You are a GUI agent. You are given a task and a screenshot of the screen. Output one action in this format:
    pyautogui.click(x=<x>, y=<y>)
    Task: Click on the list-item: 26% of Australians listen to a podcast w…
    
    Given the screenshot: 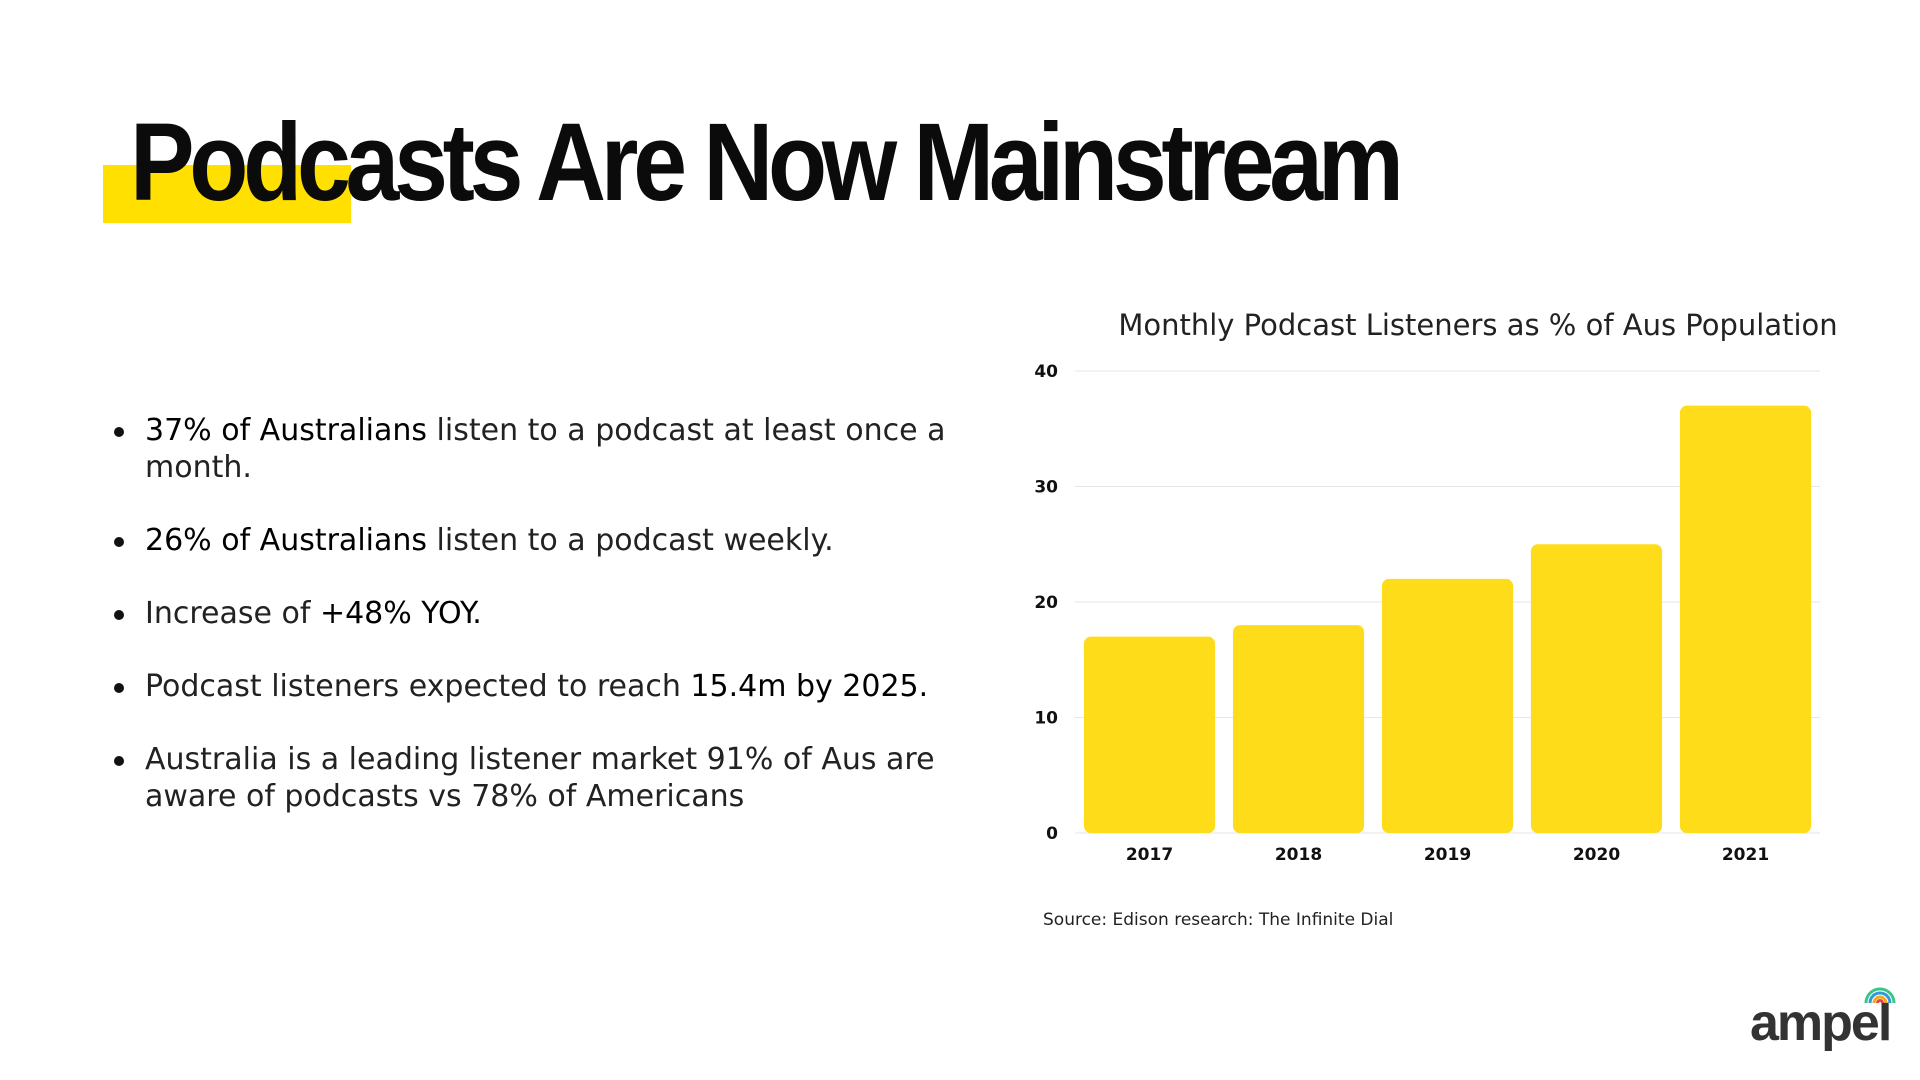 What is the action you would take?
    pyautogui.click(x=557, y=540)
    